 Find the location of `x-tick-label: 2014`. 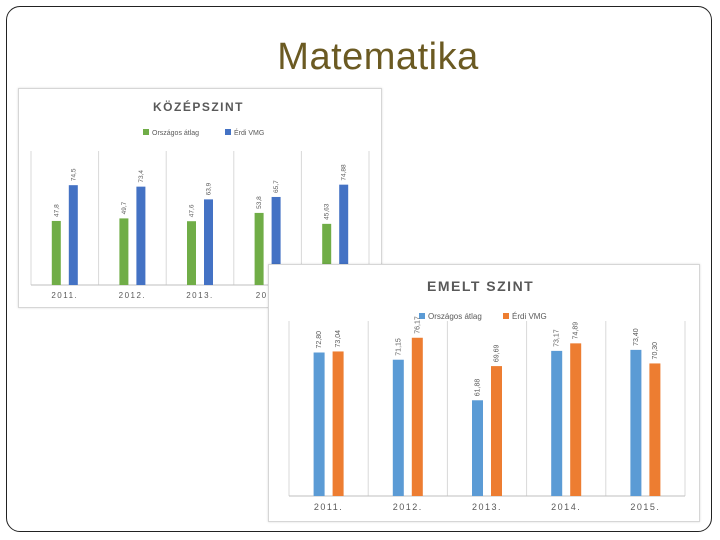

x-tick-label: 2014 is located at coordinates (268, 295).